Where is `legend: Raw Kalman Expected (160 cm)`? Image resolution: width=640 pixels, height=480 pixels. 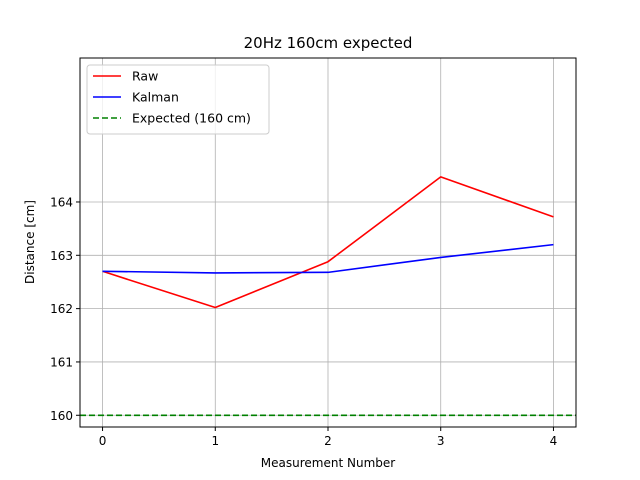 legend: Raw Kalman Expected (160 cm) is located at coordinates (178, 99).